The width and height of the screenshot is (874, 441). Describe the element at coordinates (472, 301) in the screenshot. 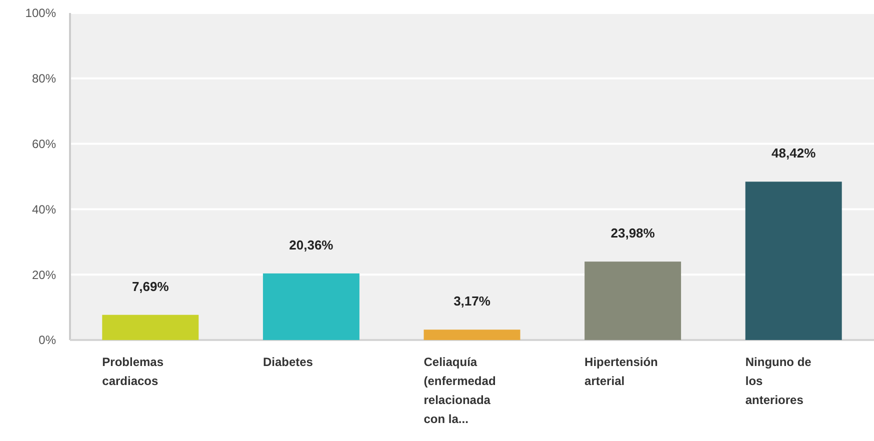

I see `data-label: 3,17%` at that location.